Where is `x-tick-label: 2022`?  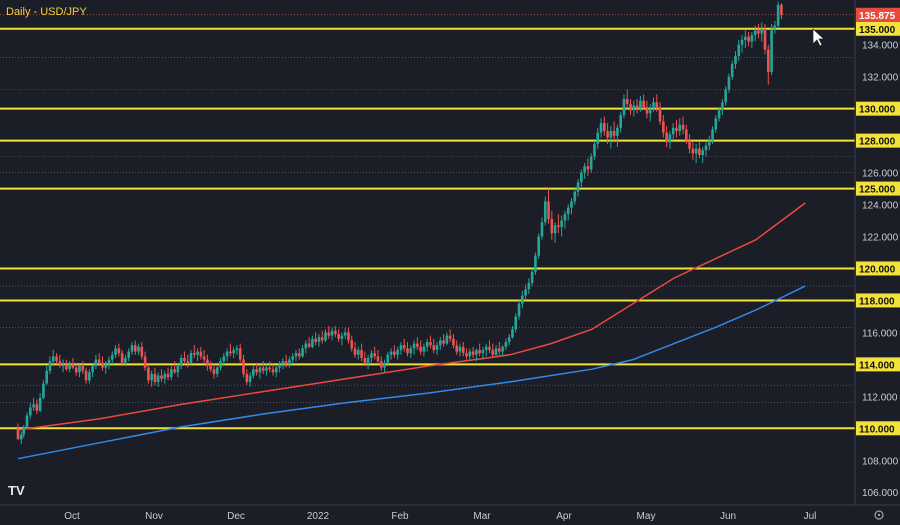 x-tick-label: 2022 is located at coordinates (318, 516).